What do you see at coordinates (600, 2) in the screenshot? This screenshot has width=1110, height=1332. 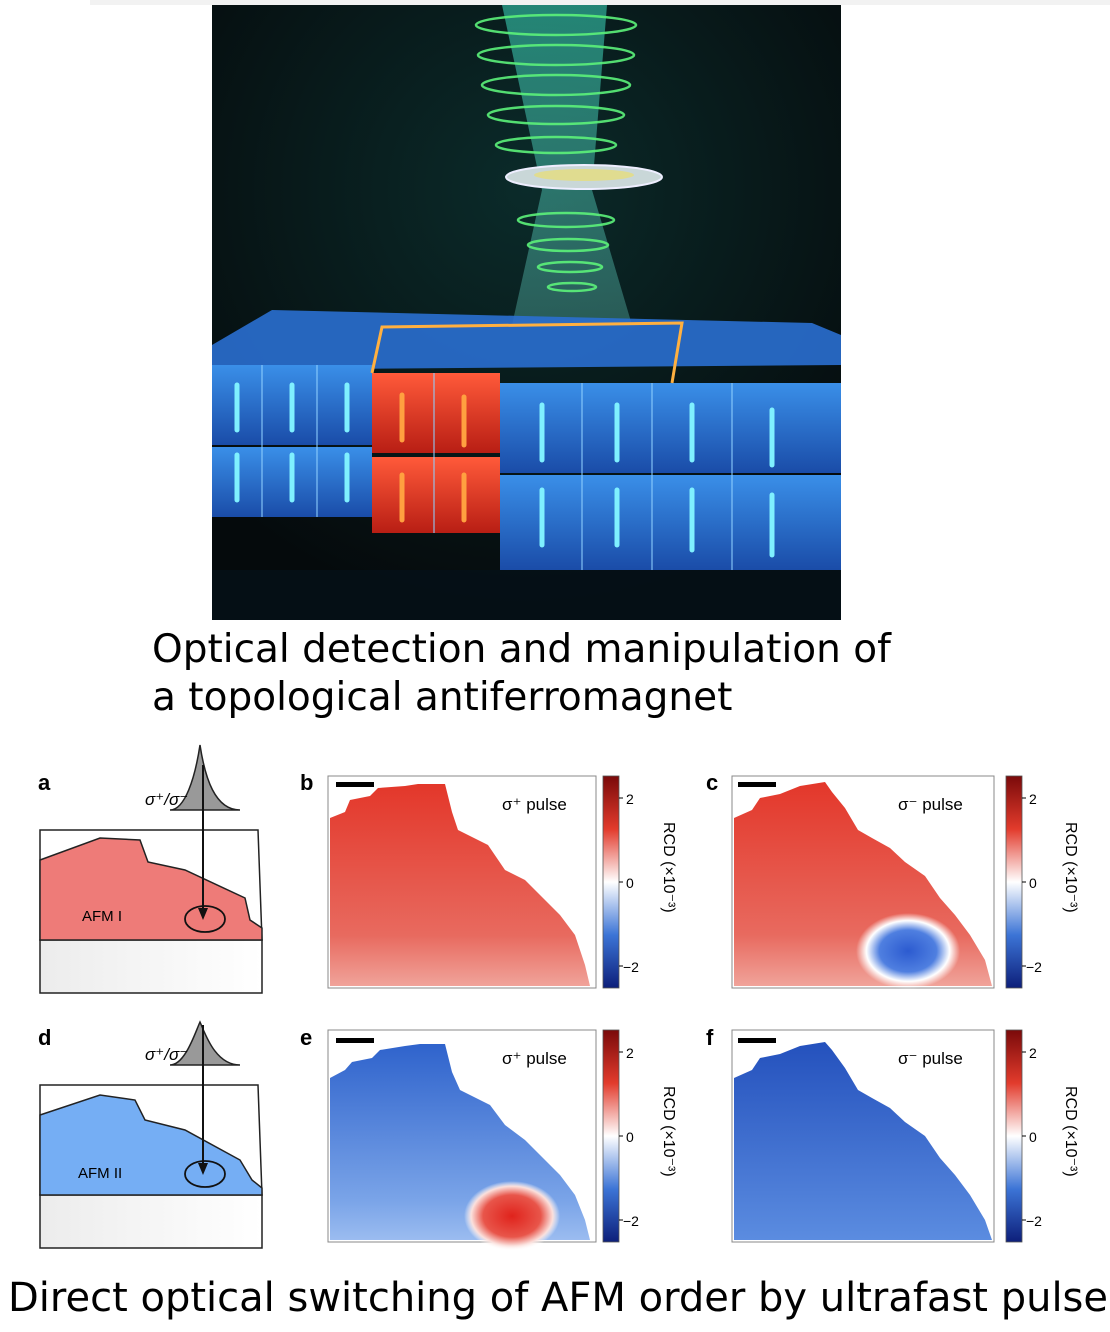 I see `top-strip` at bounding box center [600, 2].